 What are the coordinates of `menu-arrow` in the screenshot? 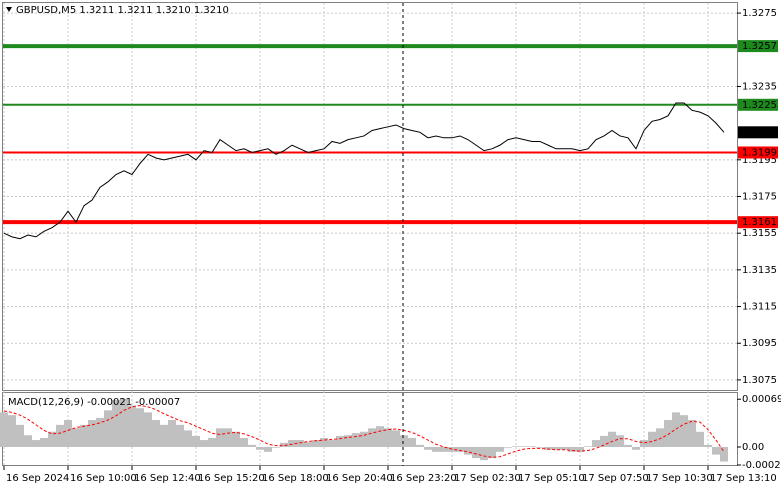 It's located at (9, 9).